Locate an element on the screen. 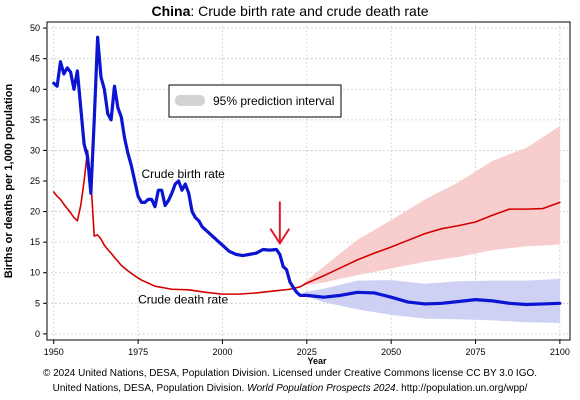 Image resolution: width=580 pixels, height=400 pixels. y-tick-label: 0 is located at coordinates (37, 334).